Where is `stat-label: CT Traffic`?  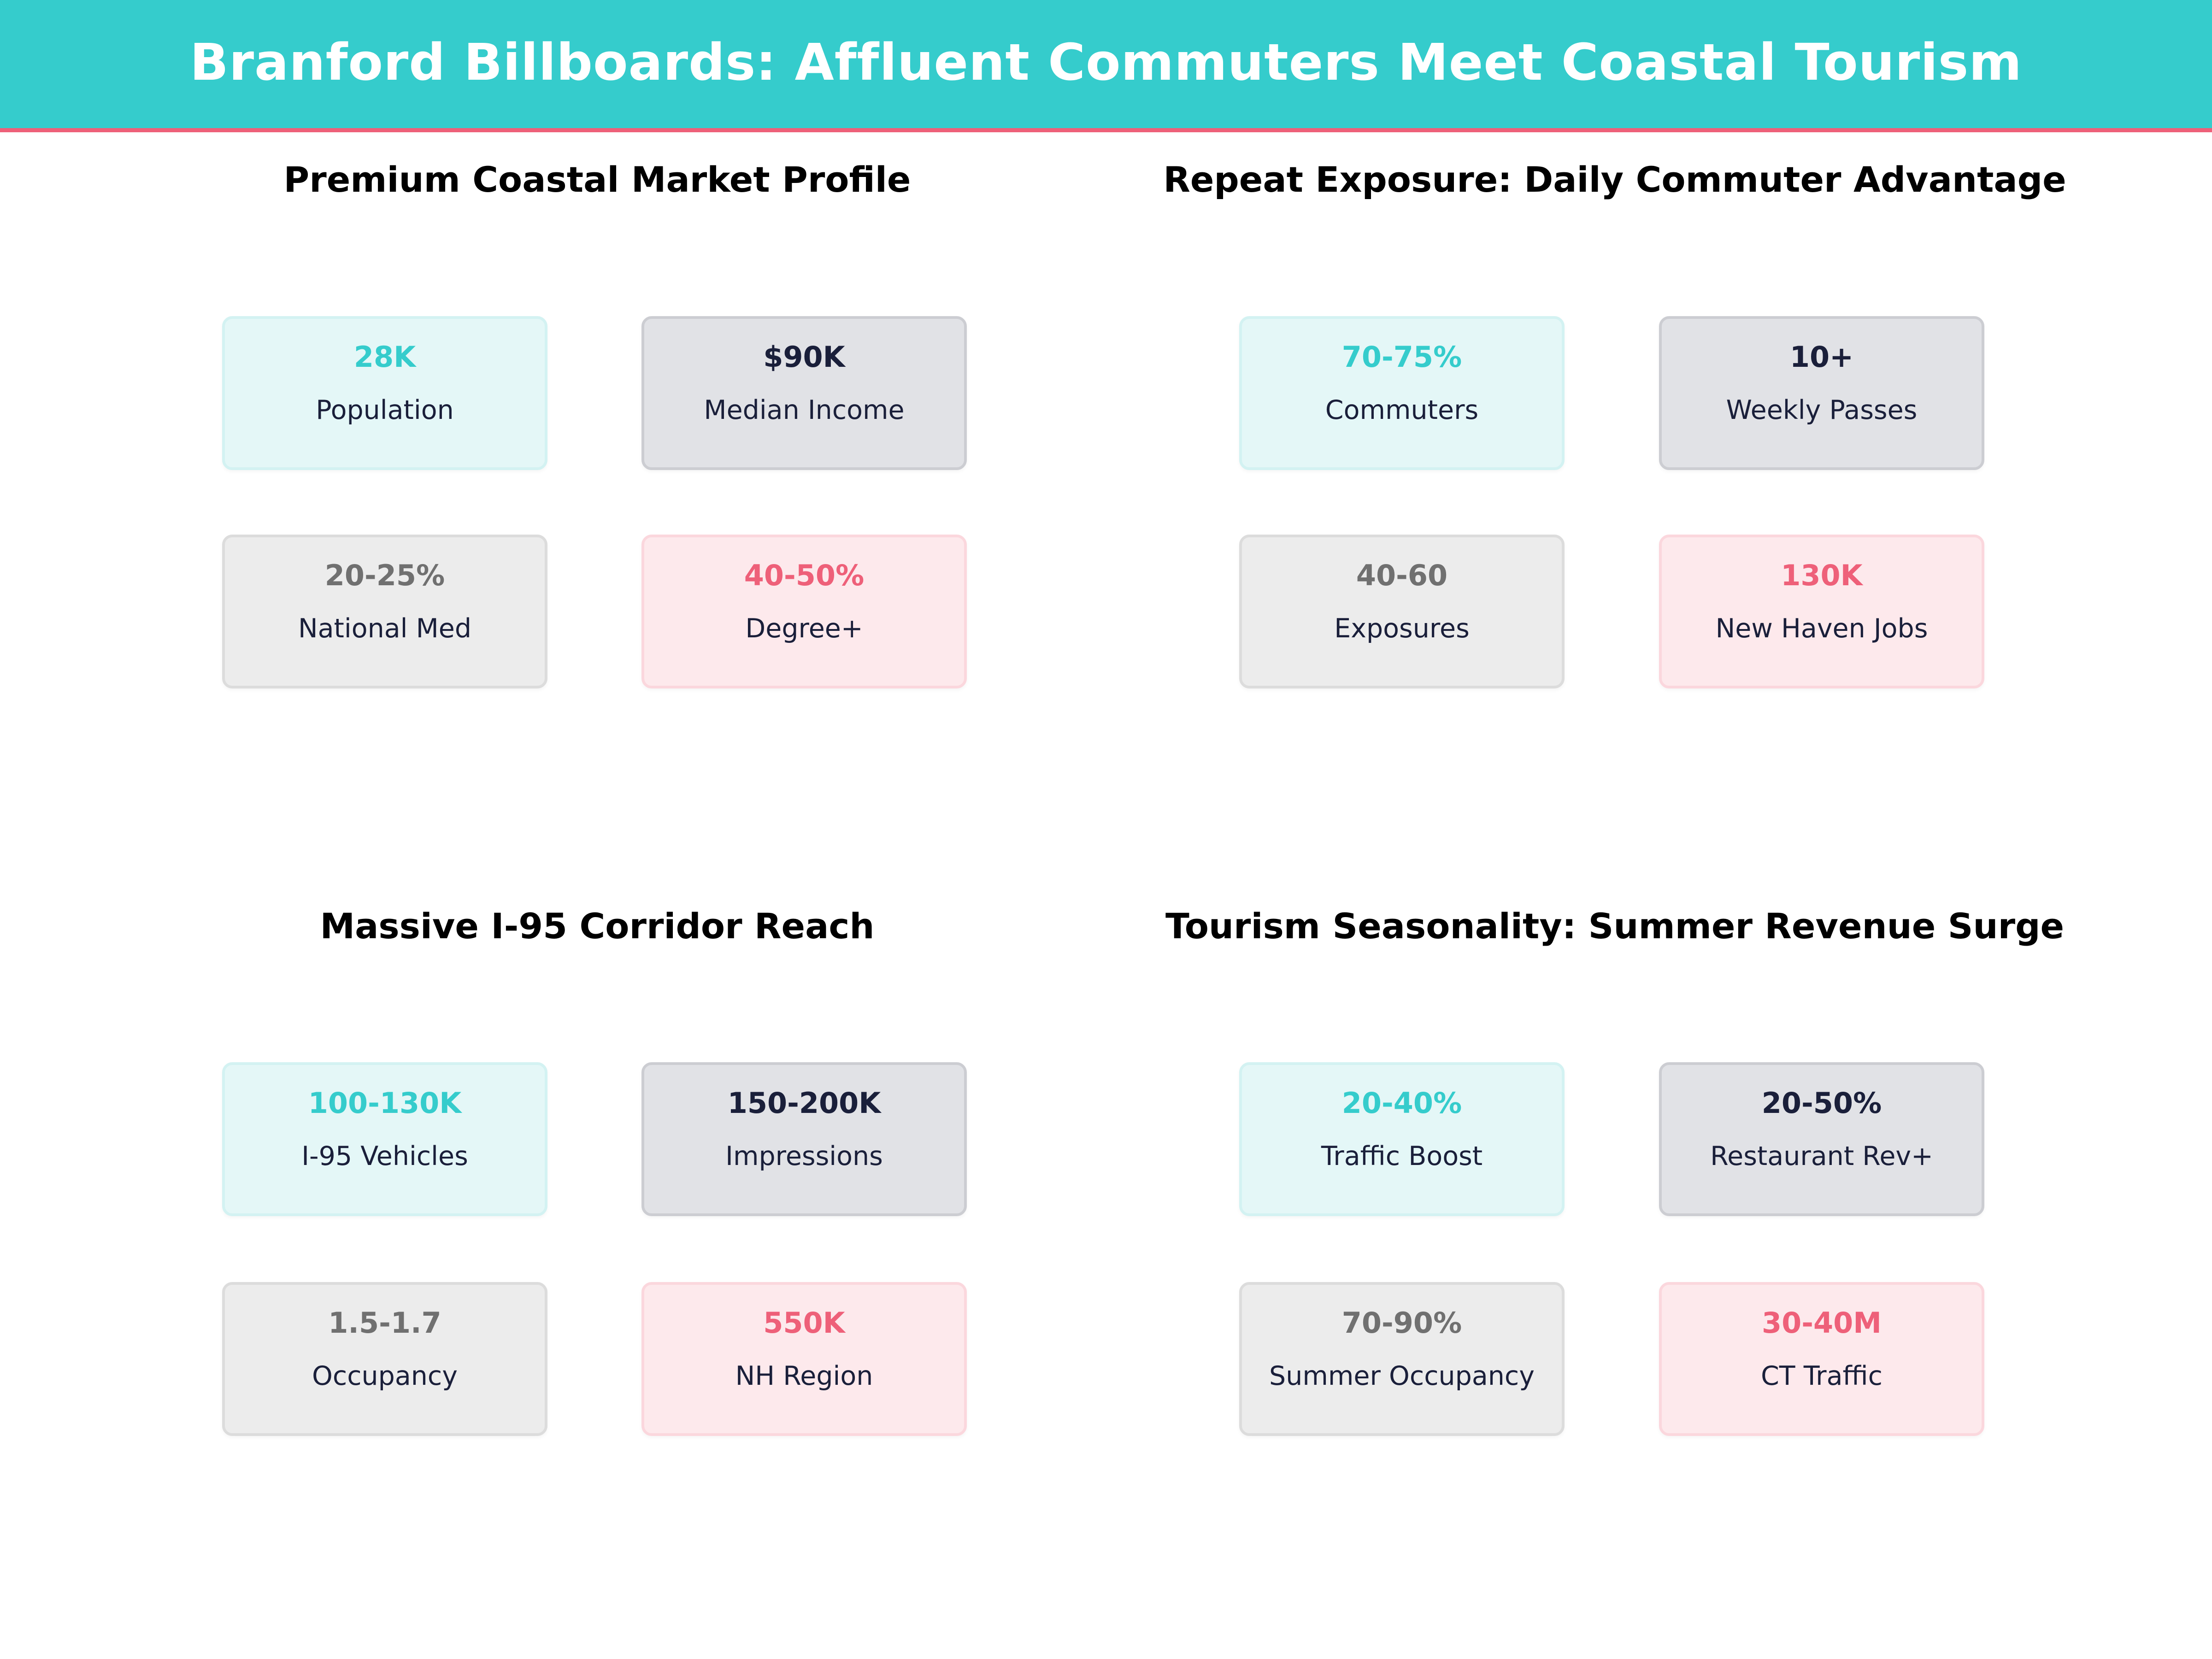
stat-label: CT Traffic is located at coordinates (1822, 1376).